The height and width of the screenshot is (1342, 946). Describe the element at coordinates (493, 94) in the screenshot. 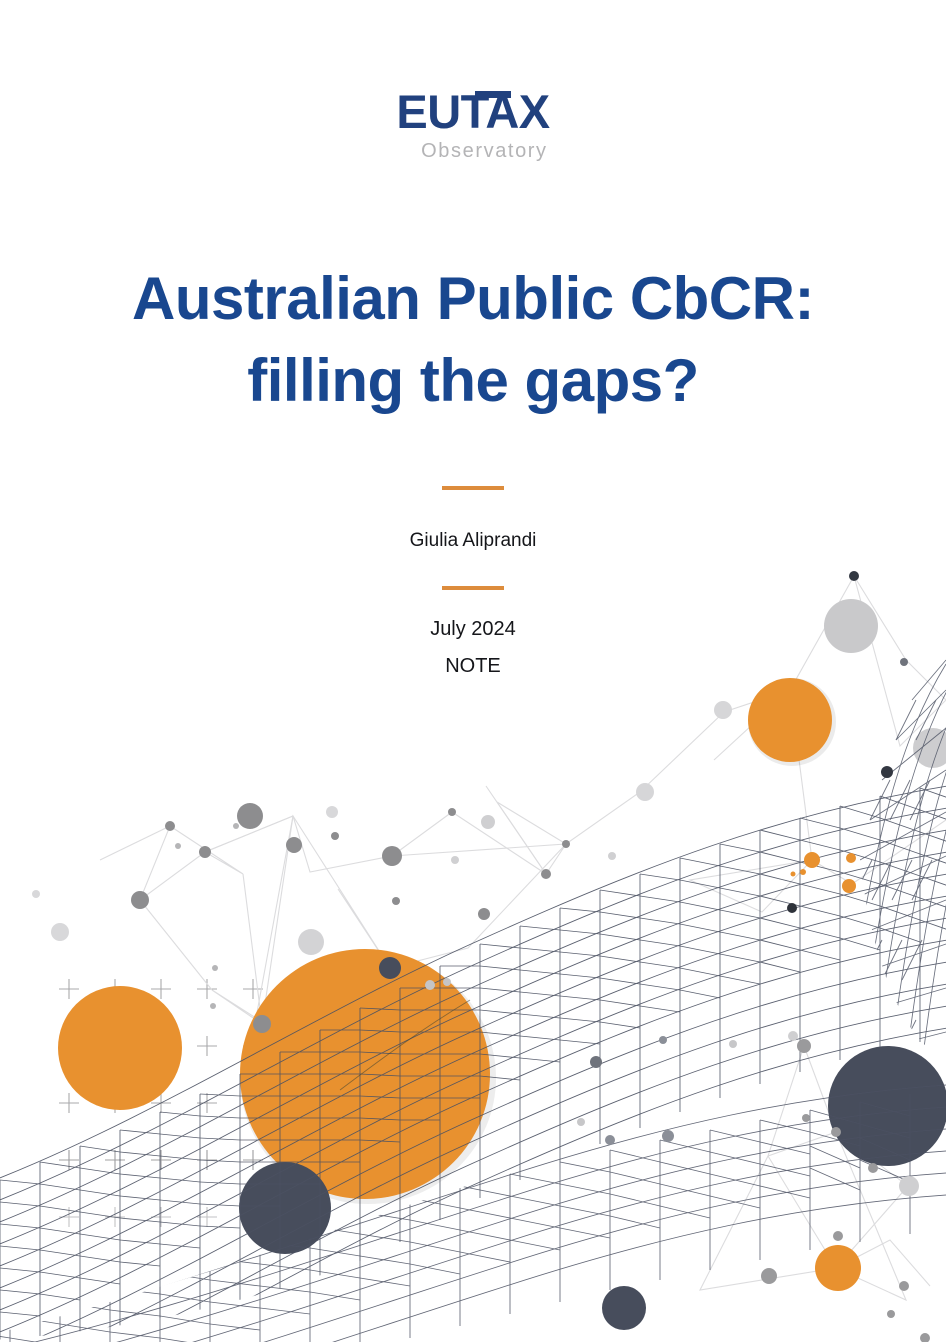

I see `logo-t-crossbar-icon` at that location.